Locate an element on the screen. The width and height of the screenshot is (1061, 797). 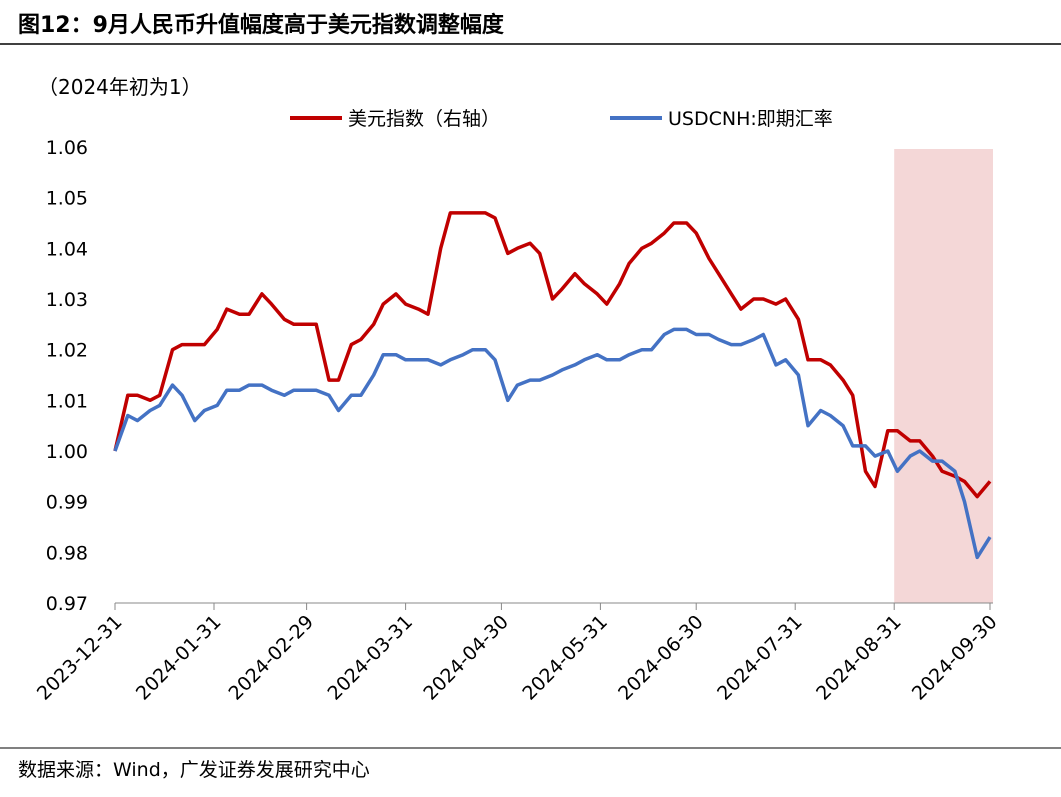
chart-title: 图12：9月人民币升值幅度高于美元指数调整幅度 is located at coordinates (261, 25).